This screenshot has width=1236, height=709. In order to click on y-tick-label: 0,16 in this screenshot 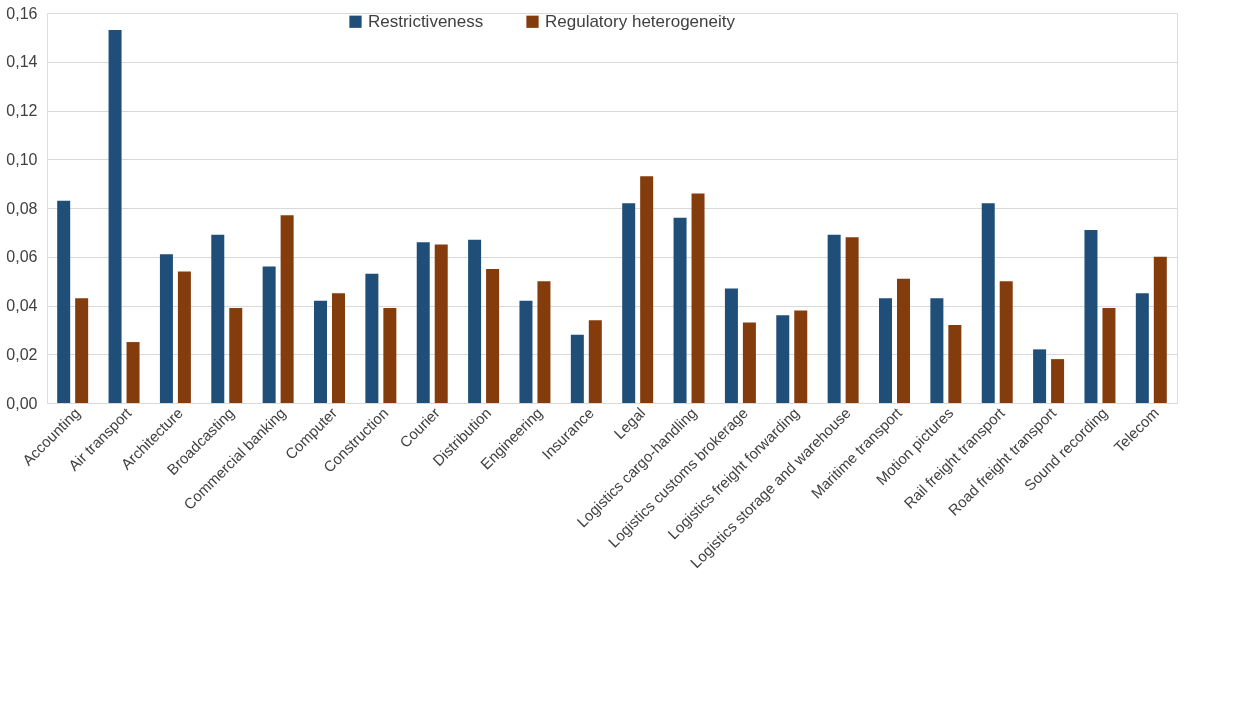, I will do `click(22, 13)`.